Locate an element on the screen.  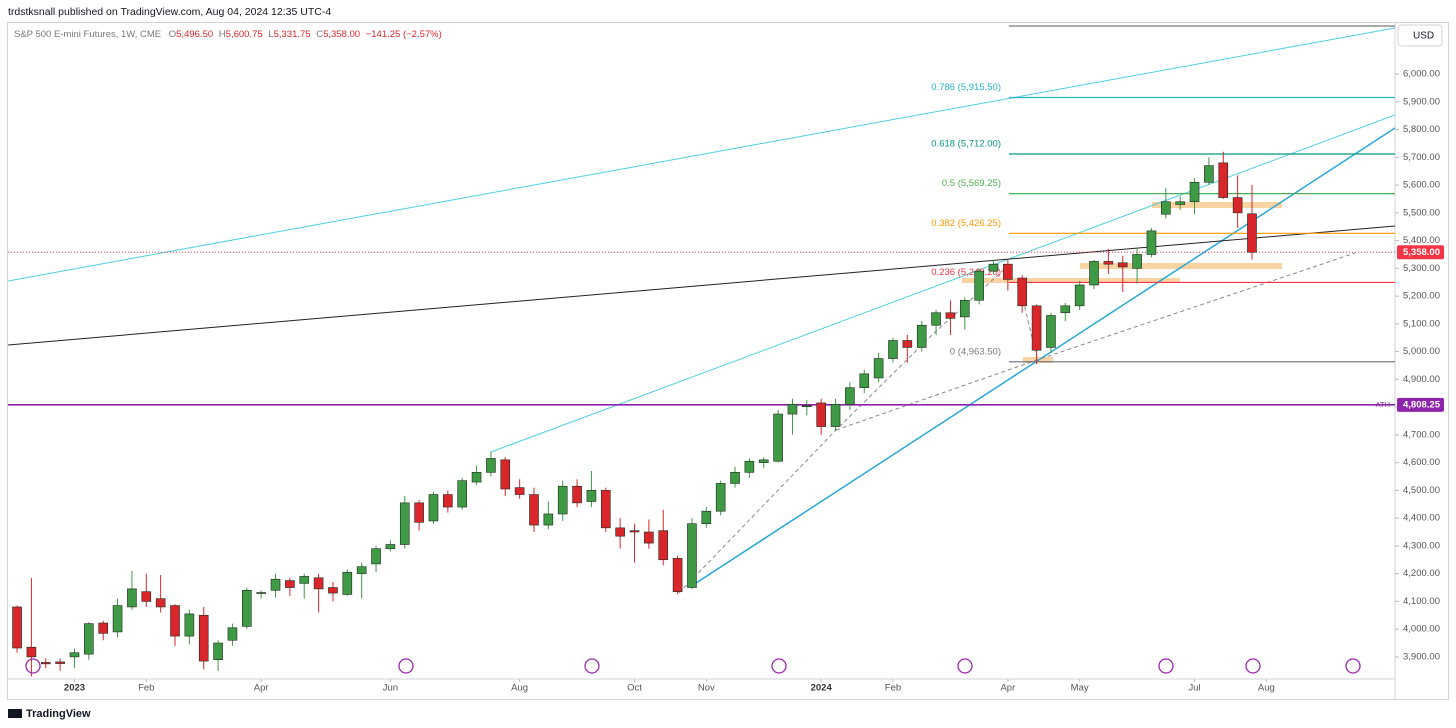
last-price-tag-label: 5,358.00 is located at coordinates (1421, 252).